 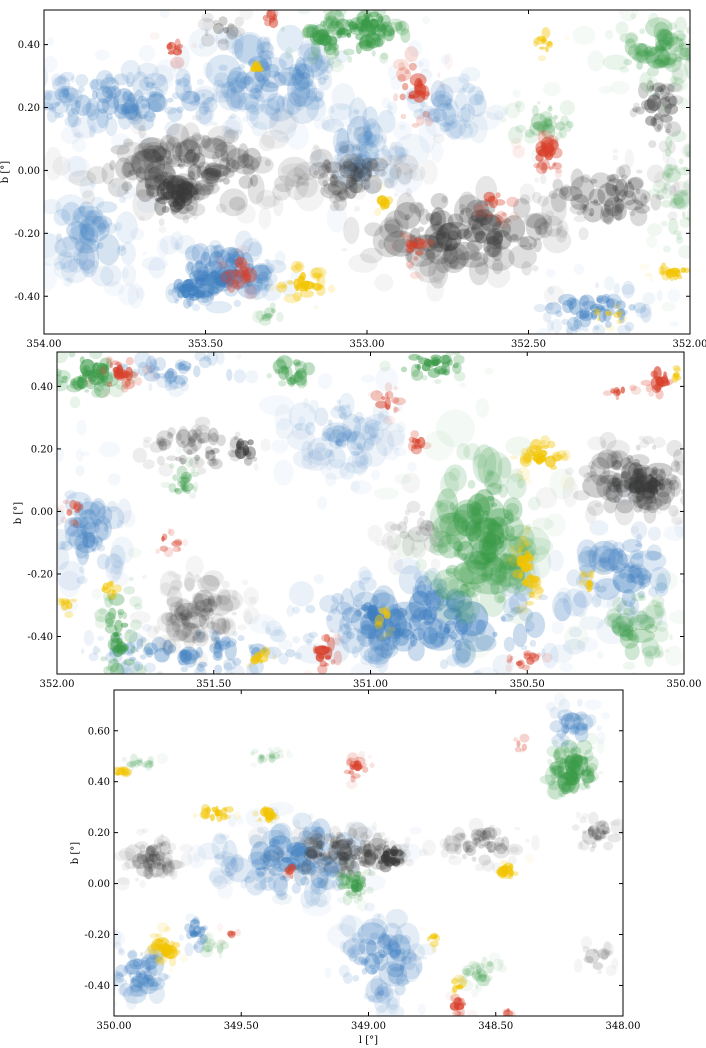 What do you see at coordinates (75, 853) in the screenshot?
I see `y-axis-label: b [°]` at bounding box center [75, 853].